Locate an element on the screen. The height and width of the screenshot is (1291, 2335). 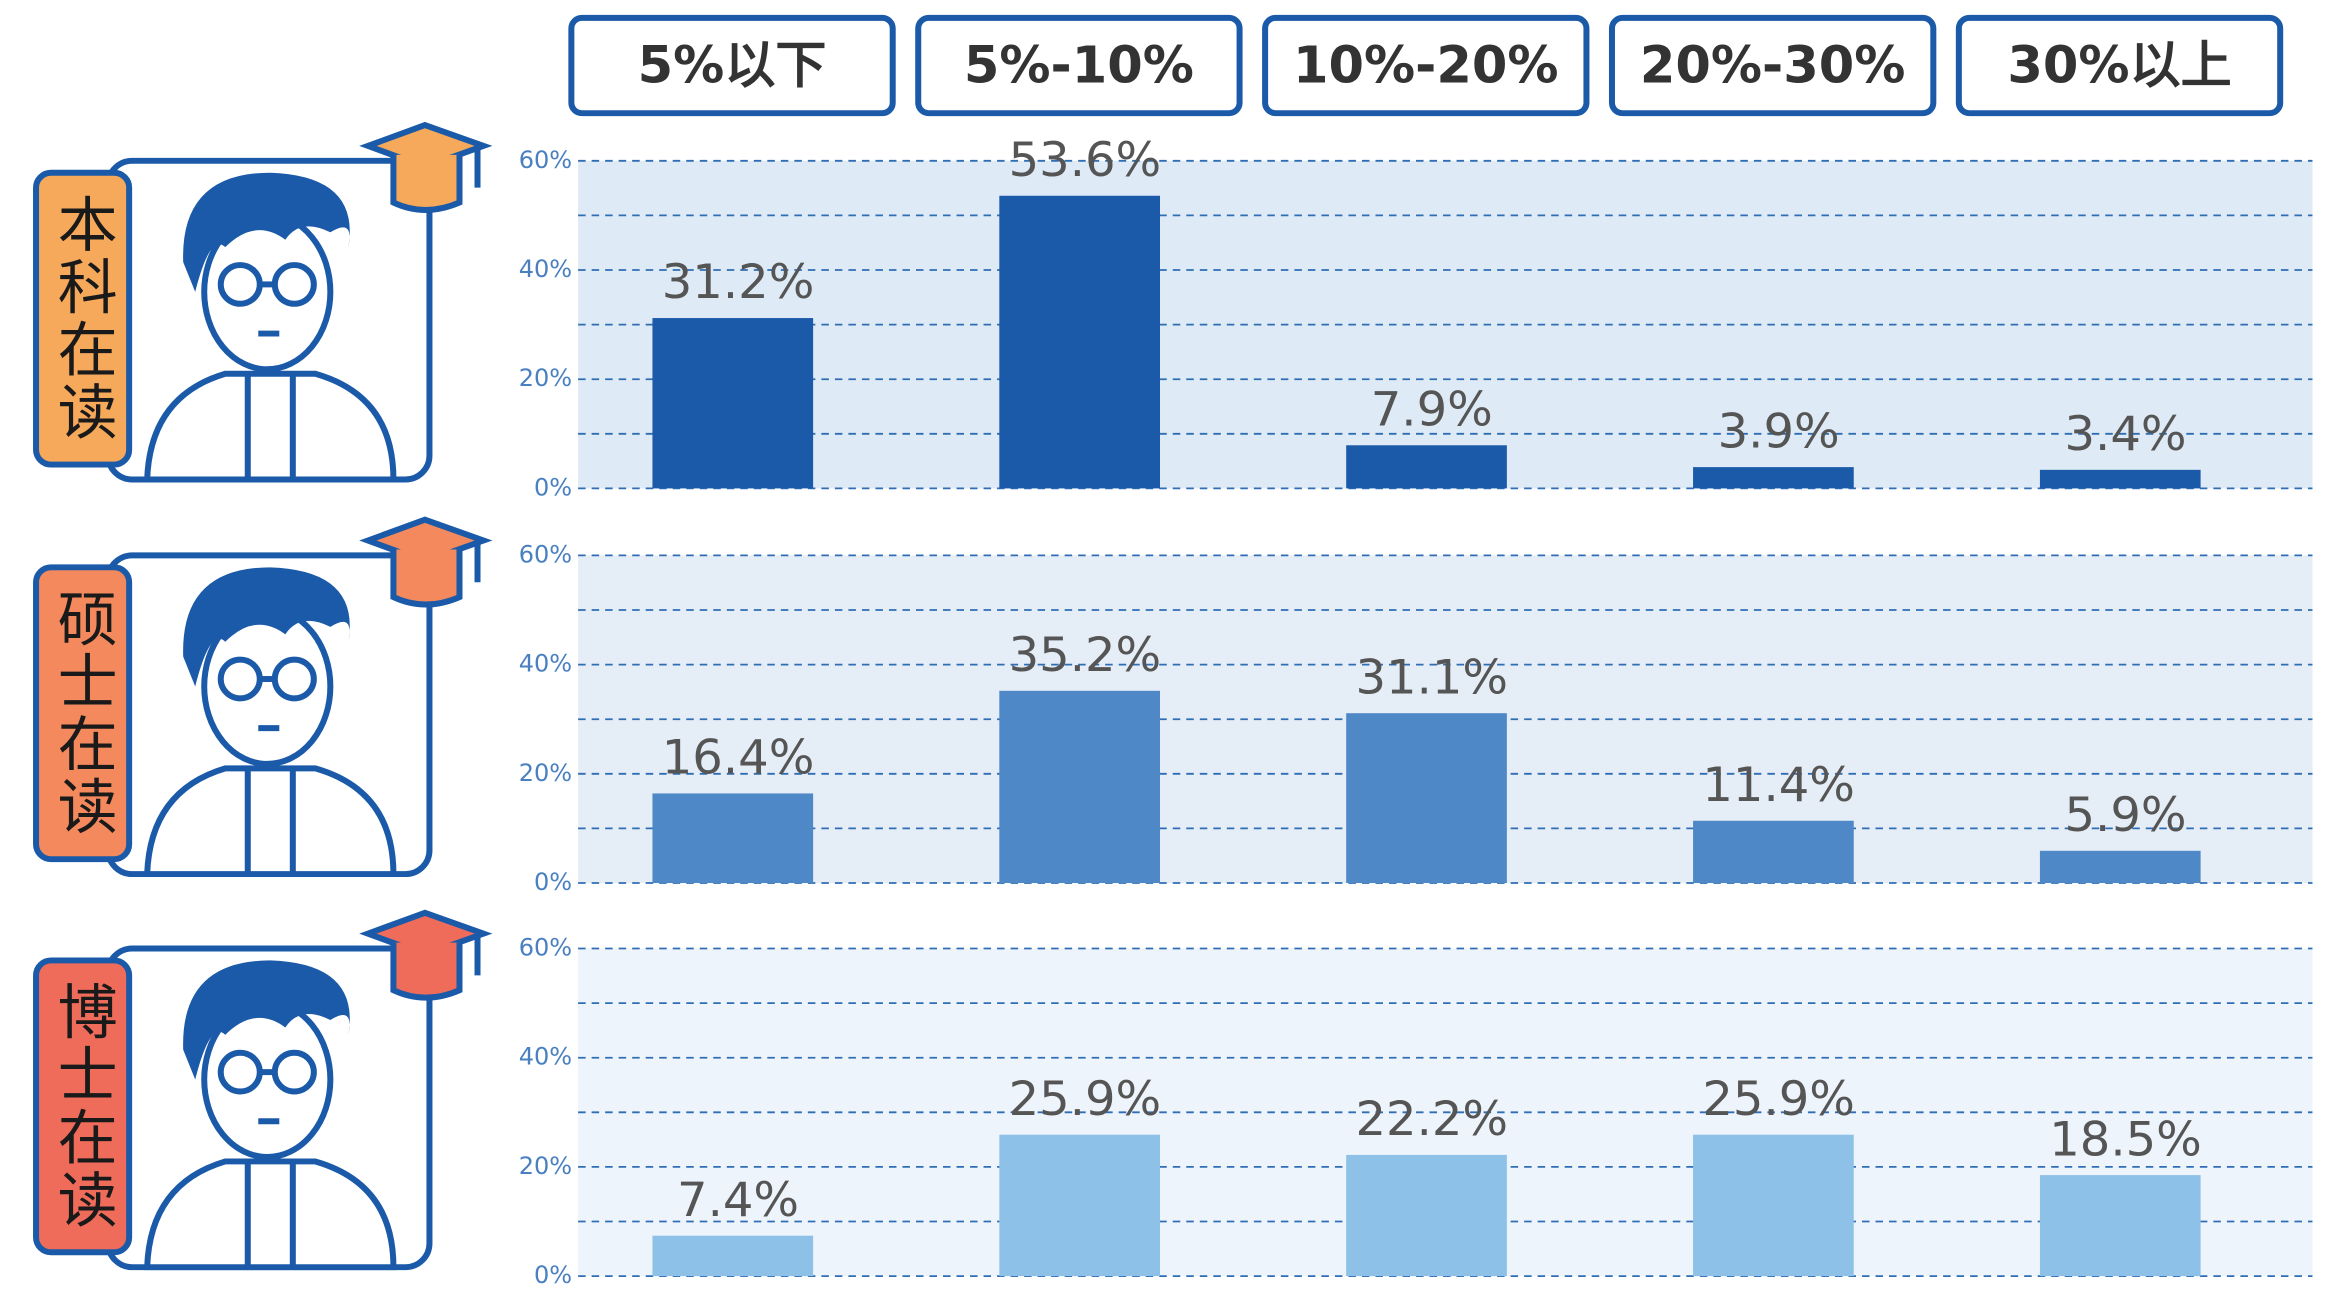
value-label: 22.2% is located at coordinates (1431, 1119).